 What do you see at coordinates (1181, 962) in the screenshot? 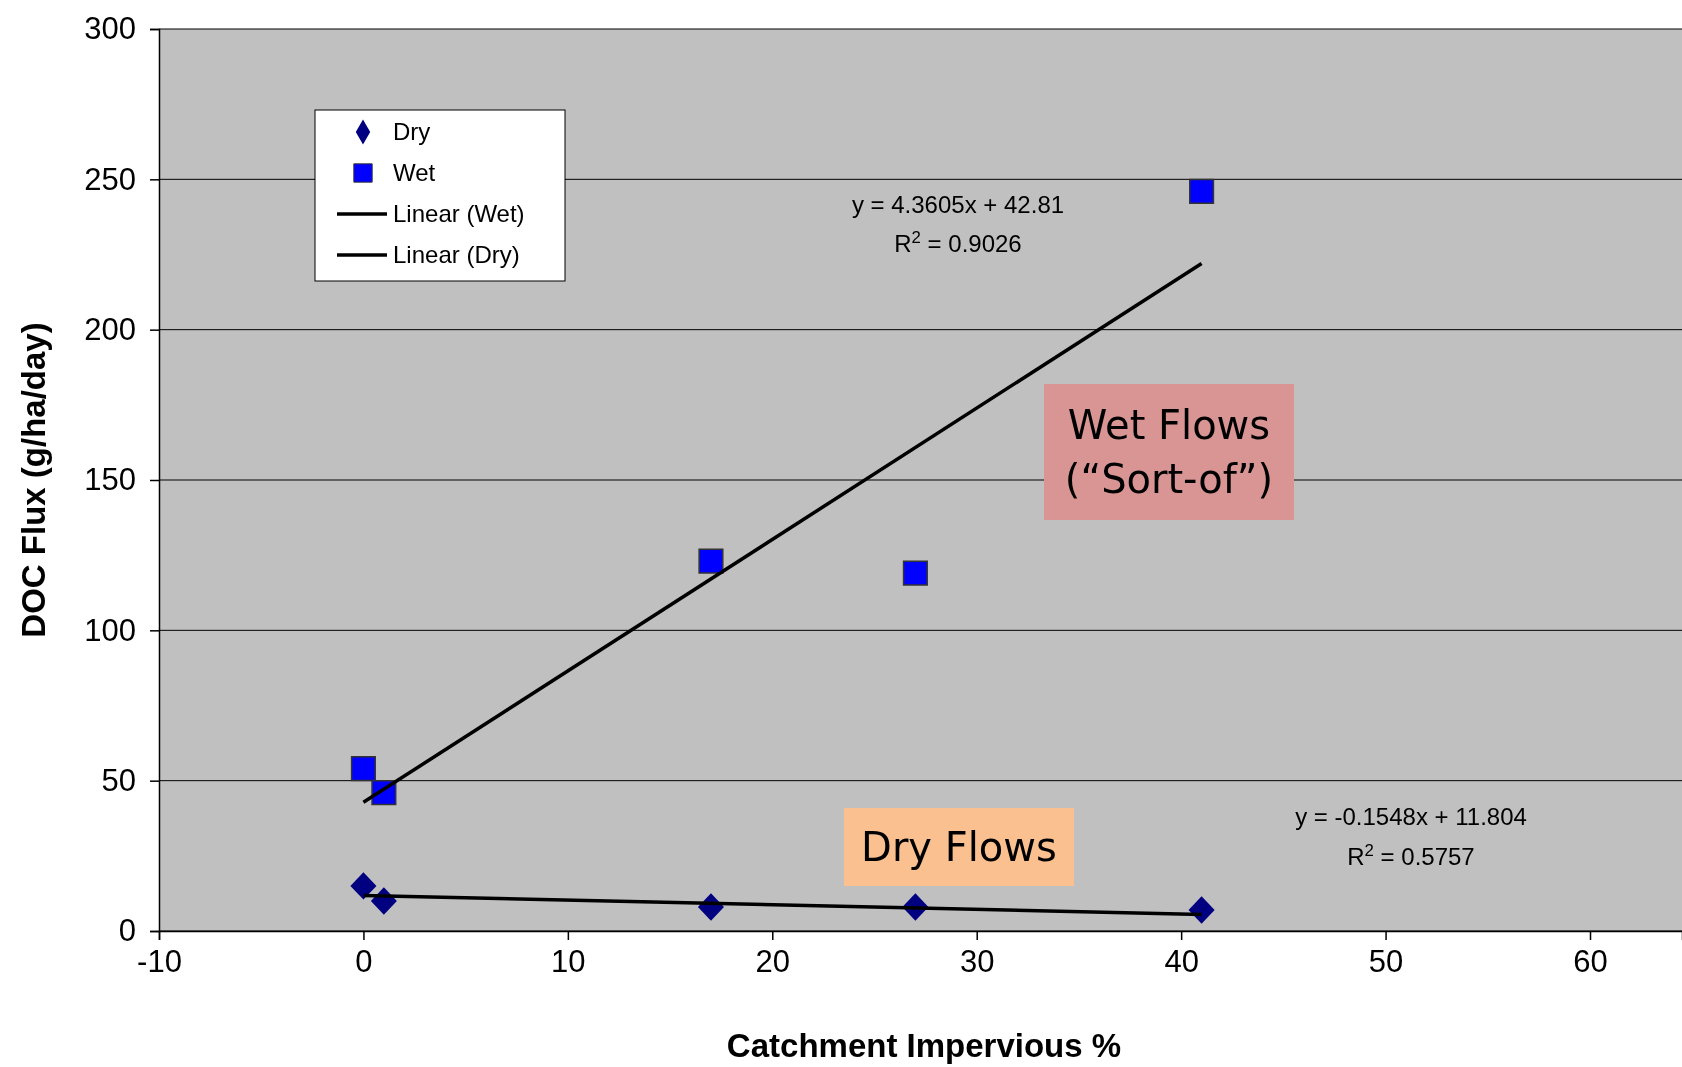
I see `x-tick-label: 40` at bounding box center [1181, 962].